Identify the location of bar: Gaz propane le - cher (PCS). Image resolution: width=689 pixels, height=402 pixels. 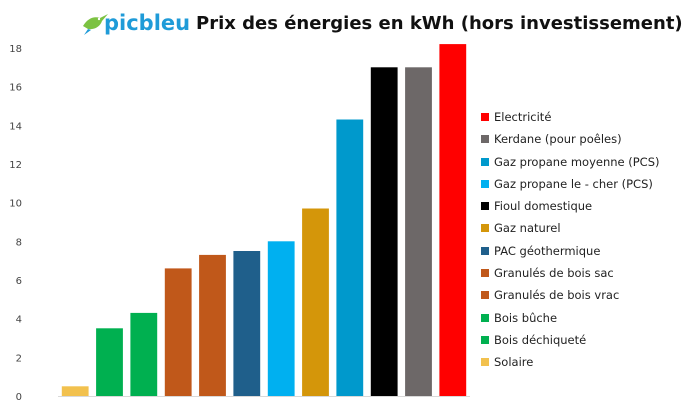
(281, 318).